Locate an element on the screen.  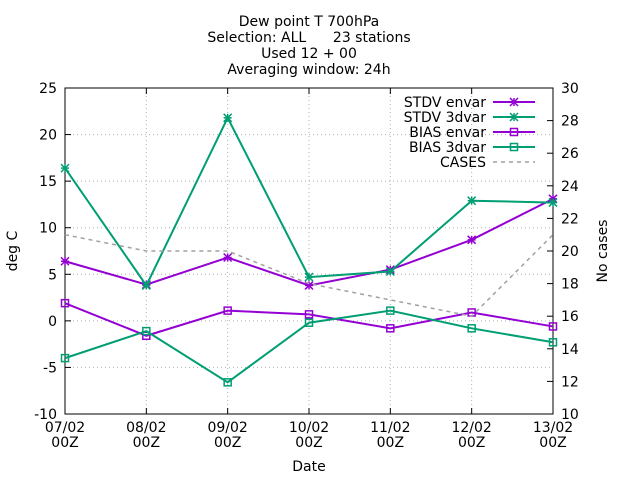
x-tick-label: 13/02 is located at coordinates (553, 428).